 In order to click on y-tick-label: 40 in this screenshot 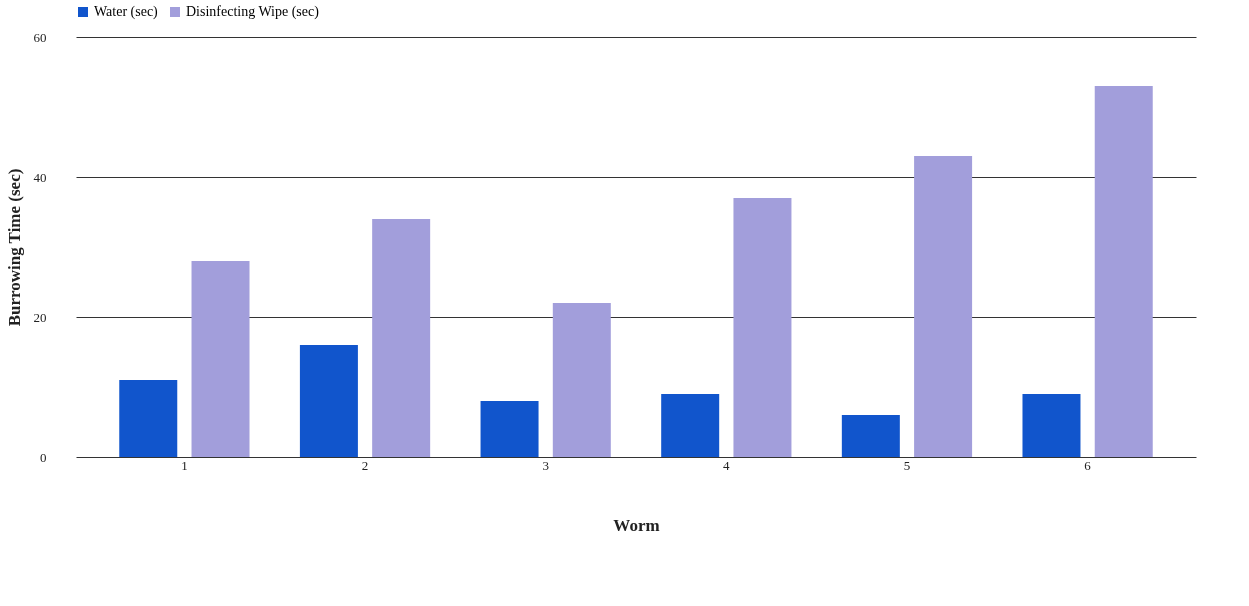, I will do `click(40, 177)`.